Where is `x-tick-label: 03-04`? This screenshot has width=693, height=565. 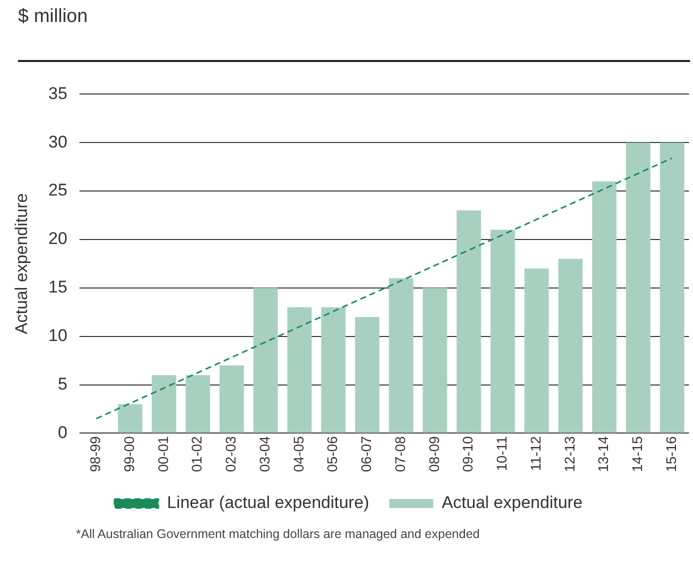
x-tick-label: 03-04 is located at coordinates (264, 454).